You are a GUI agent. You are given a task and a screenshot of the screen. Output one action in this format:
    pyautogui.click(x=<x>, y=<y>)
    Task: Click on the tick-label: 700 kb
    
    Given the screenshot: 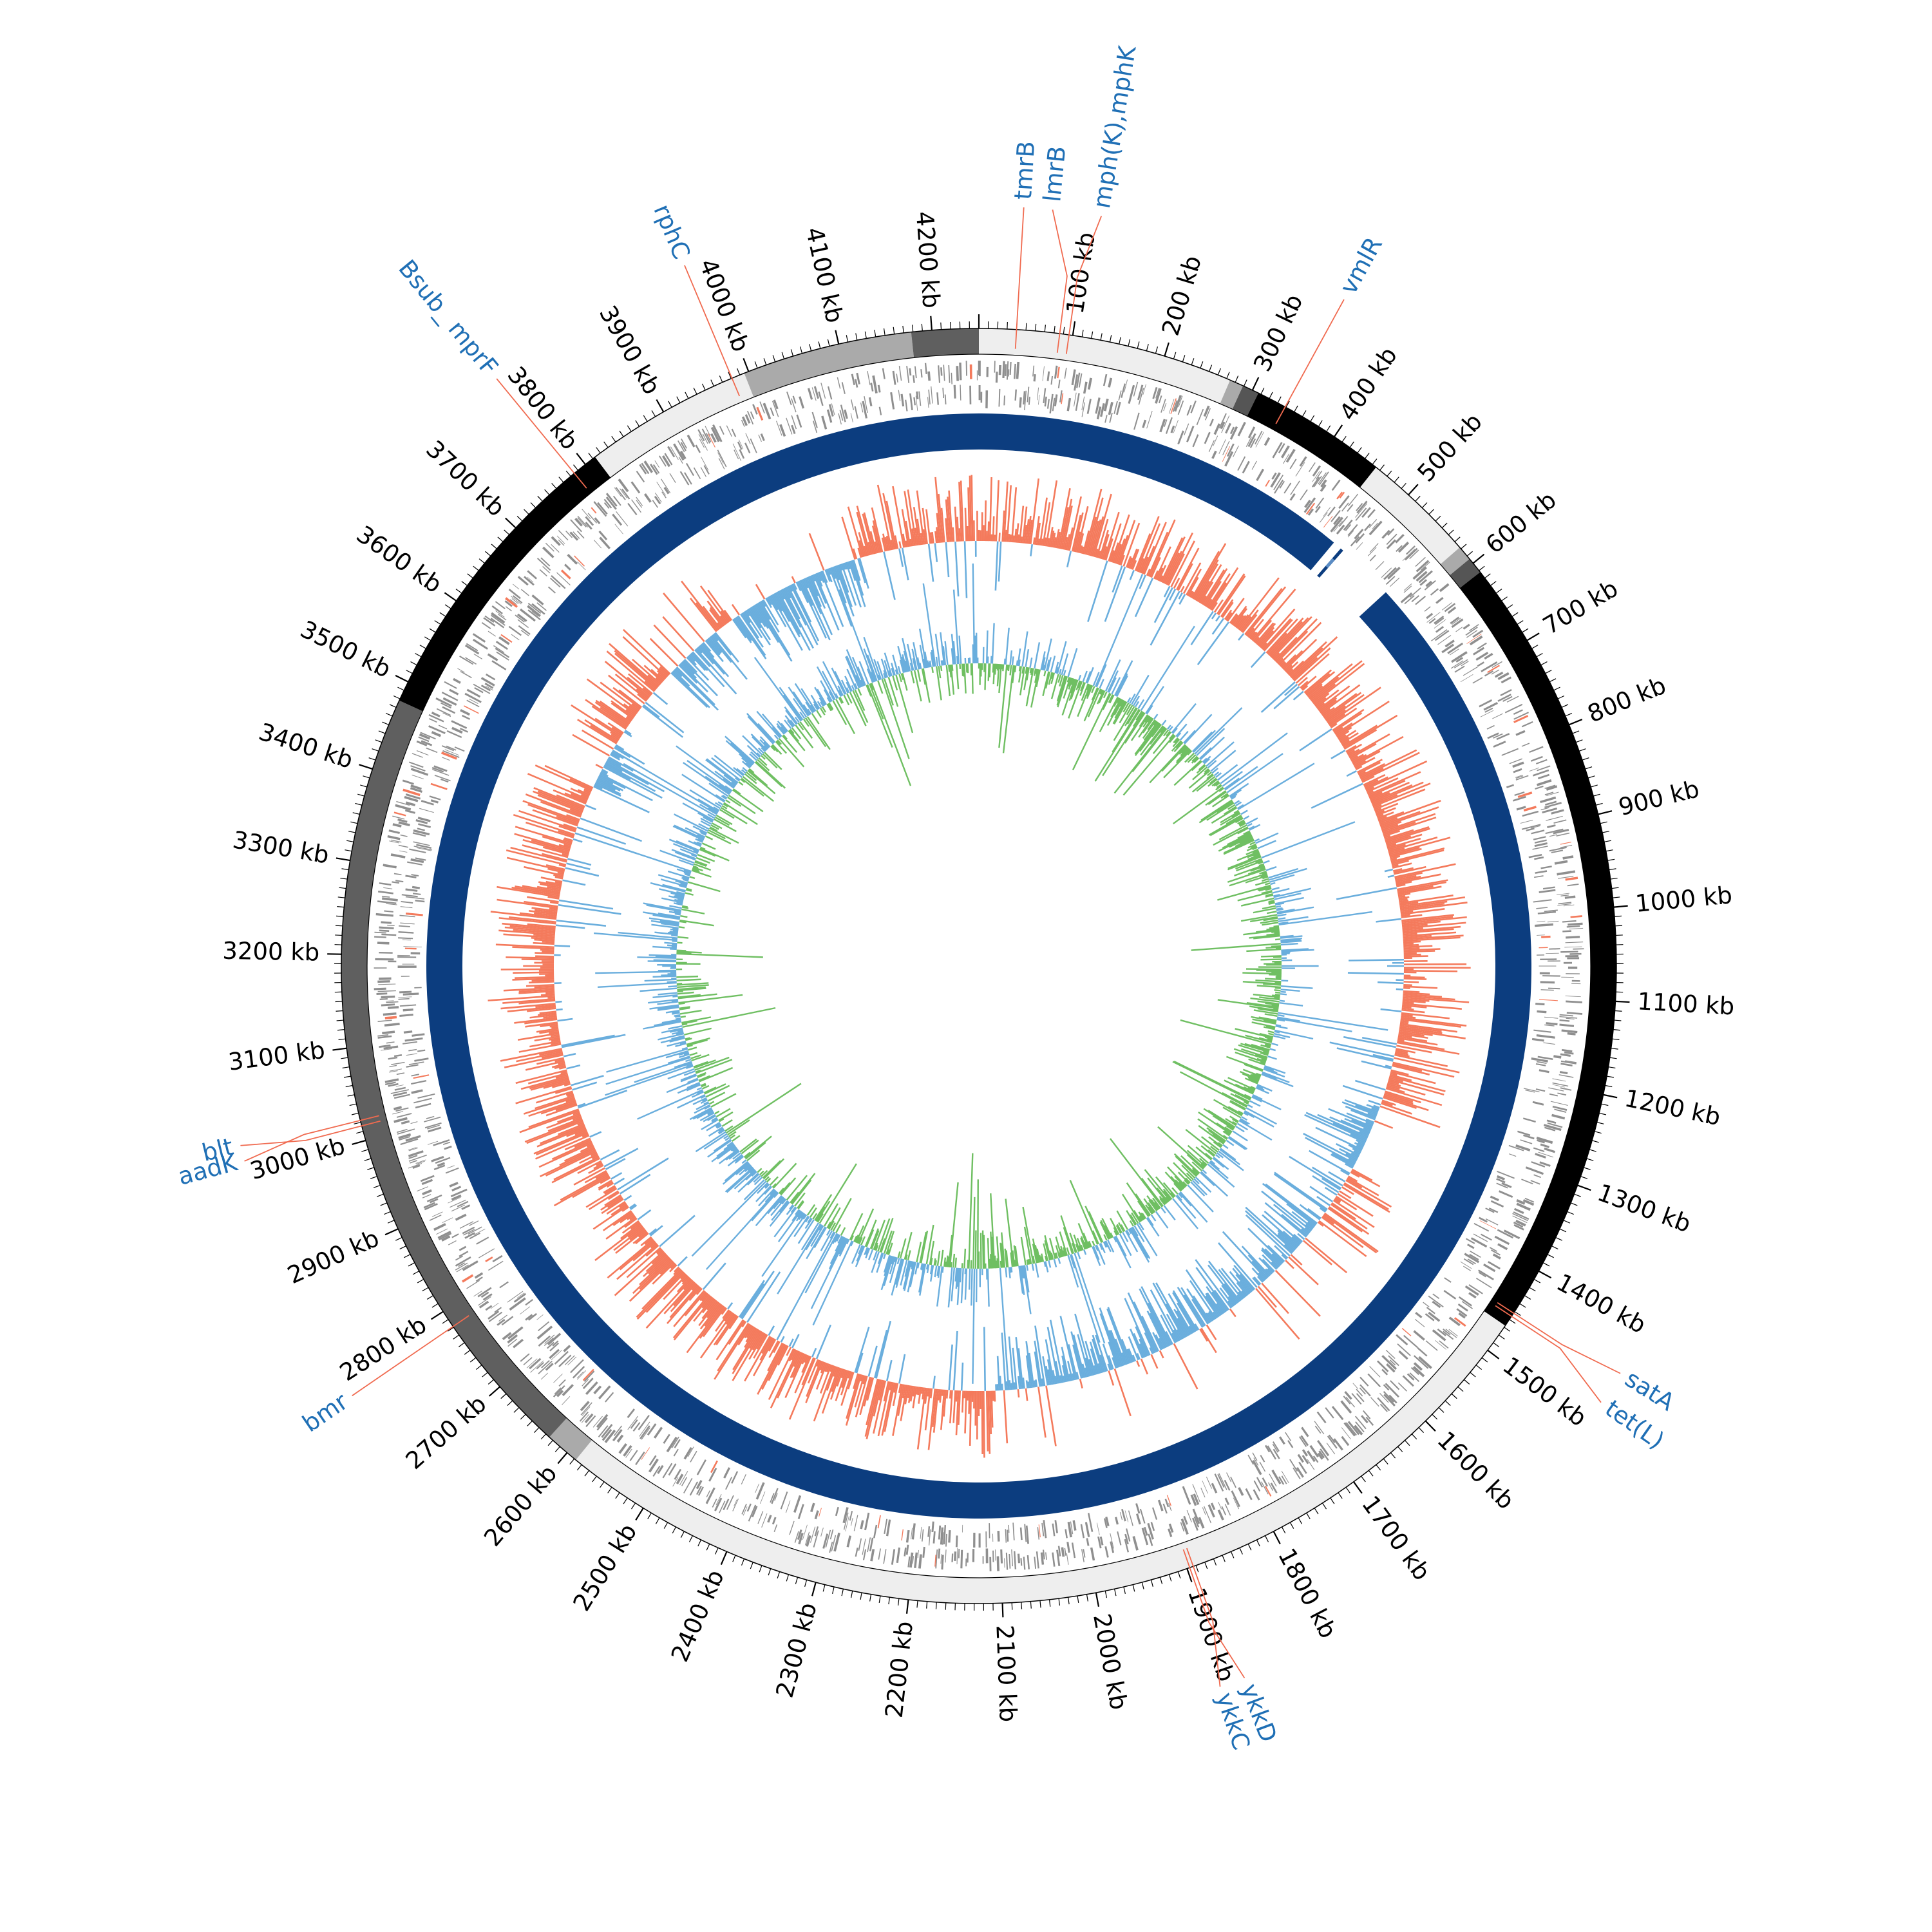 What is the action you would take?
    pyautogui.click(x=1580, y=607)
    